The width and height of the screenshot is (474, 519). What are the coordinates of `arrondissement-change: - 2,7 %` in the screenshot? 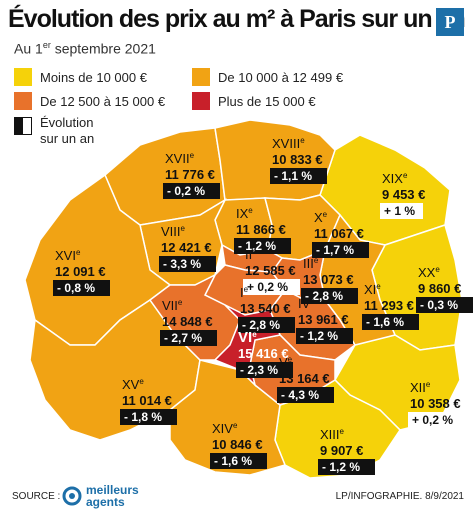 It's located at (183, 338).